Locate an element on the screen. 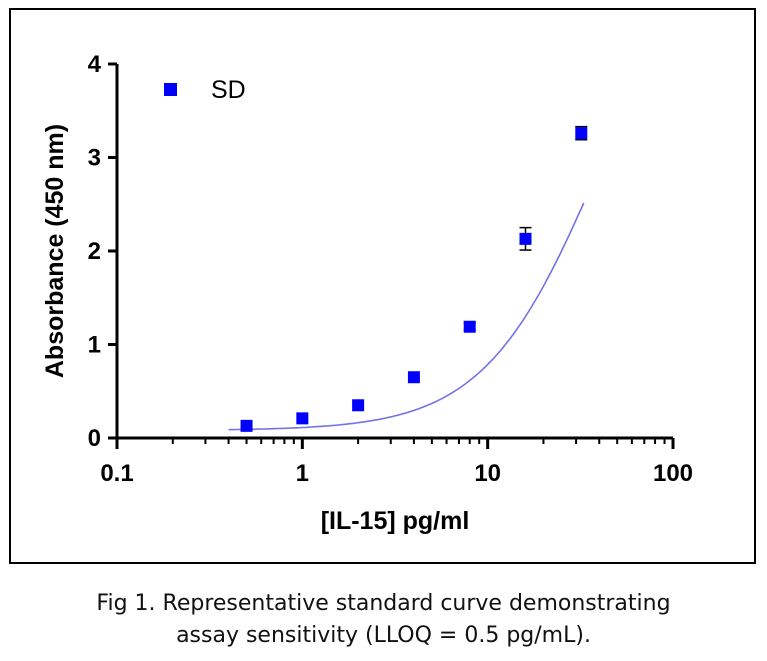  x-tick-label: 1 is located at coordinates (302, 473).